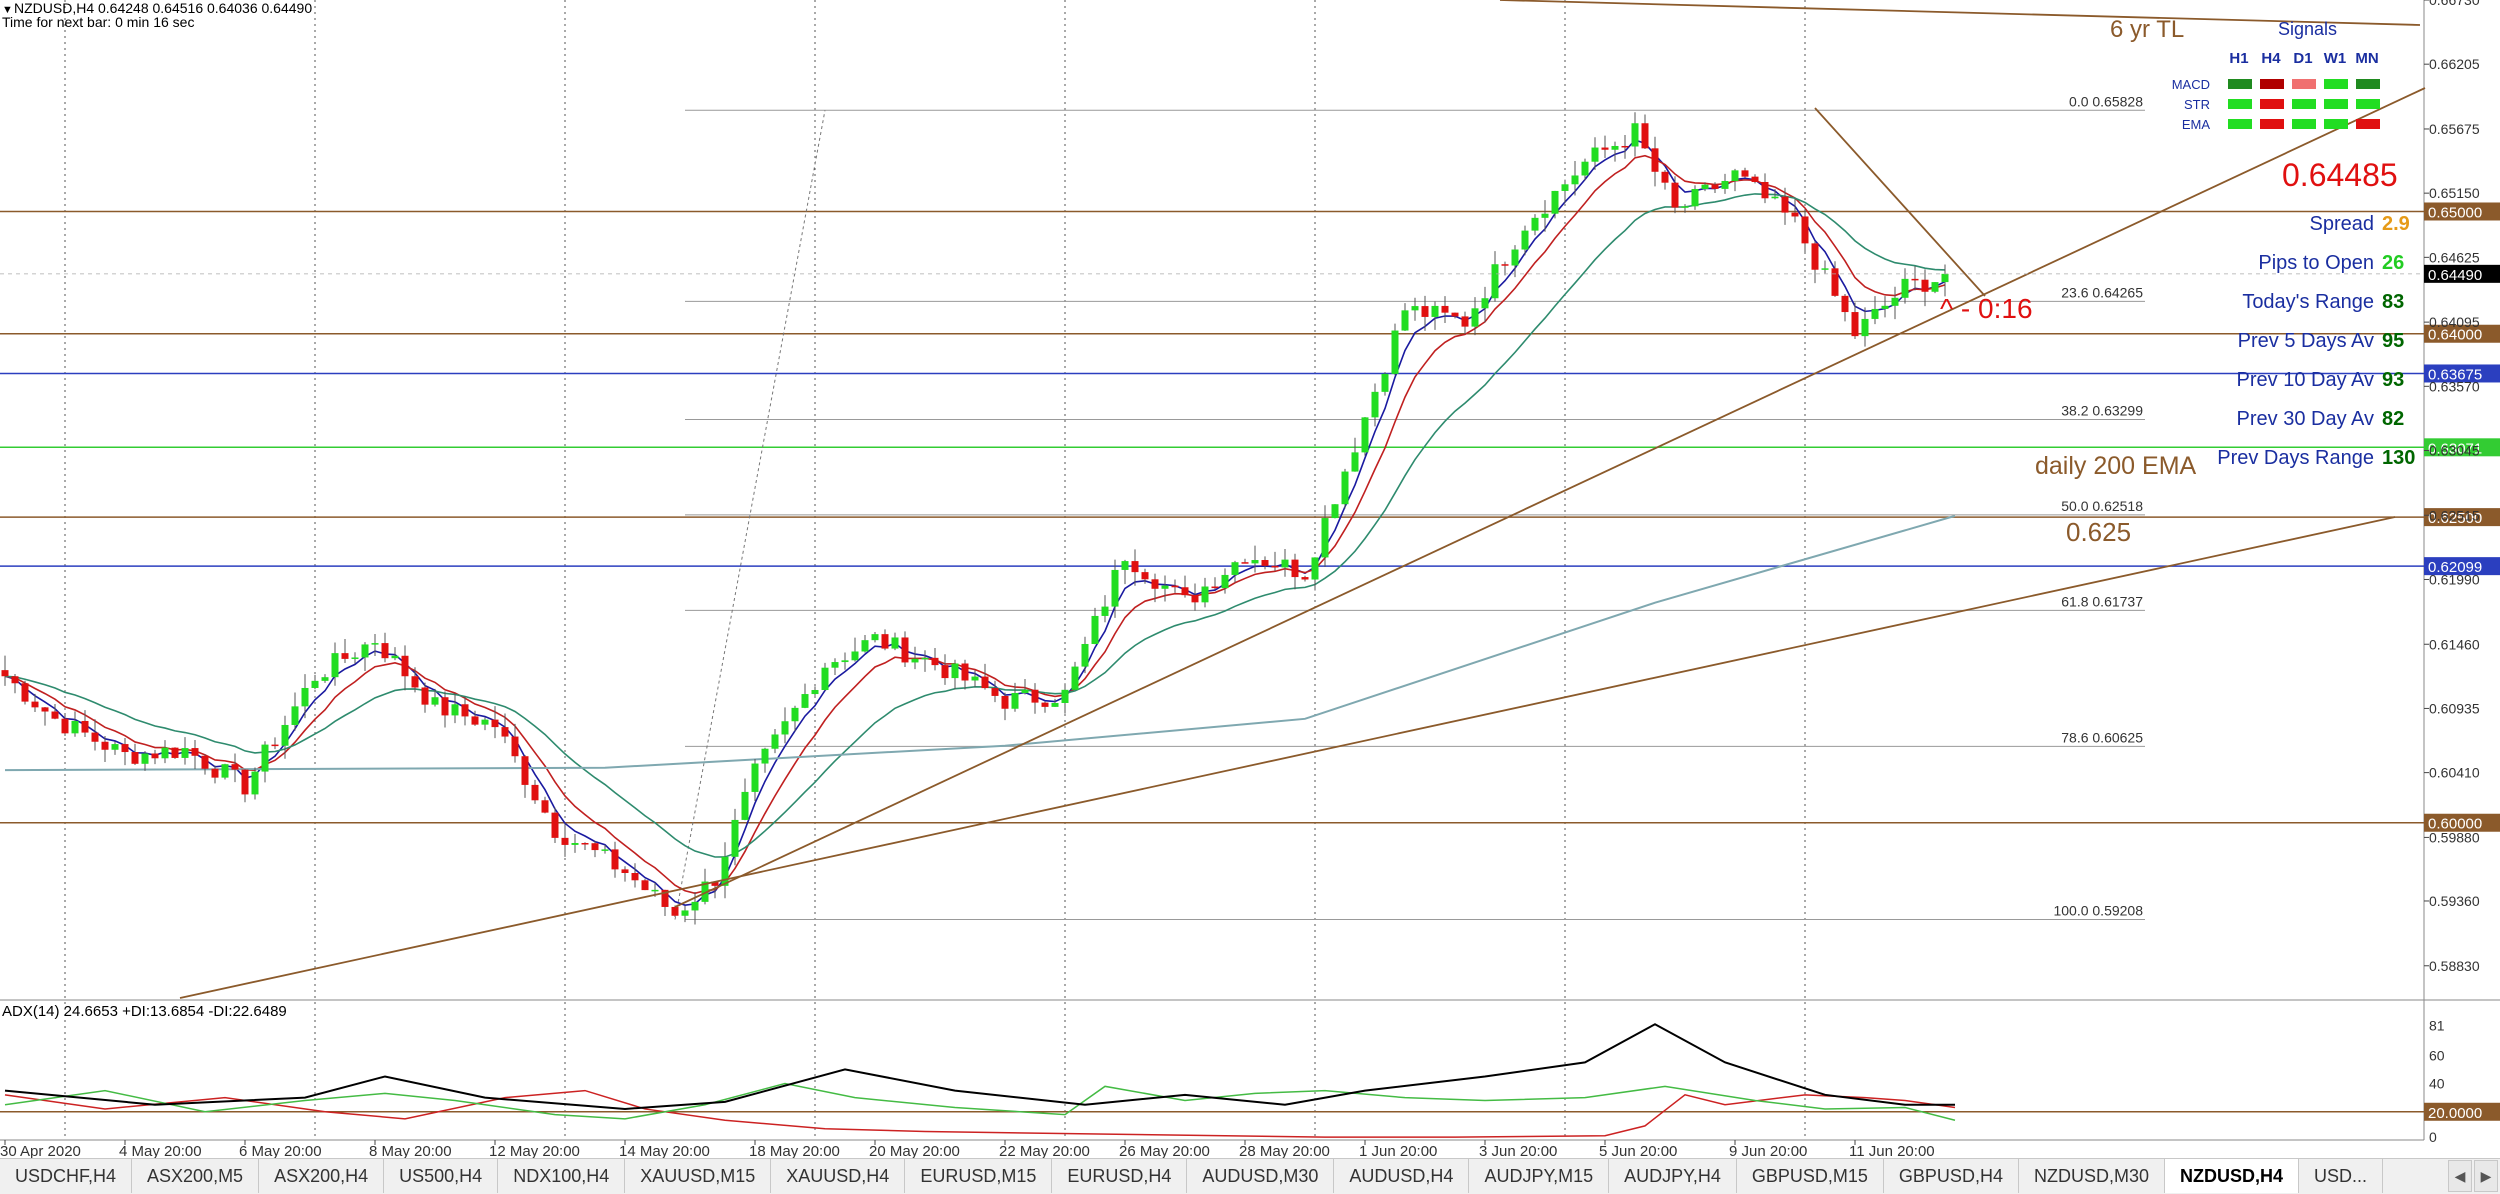  What do you see at coordinates (2437, 1084) in the screenshot?
I see `adx-tick-label: 40` at bounding box center [2437, 1084].